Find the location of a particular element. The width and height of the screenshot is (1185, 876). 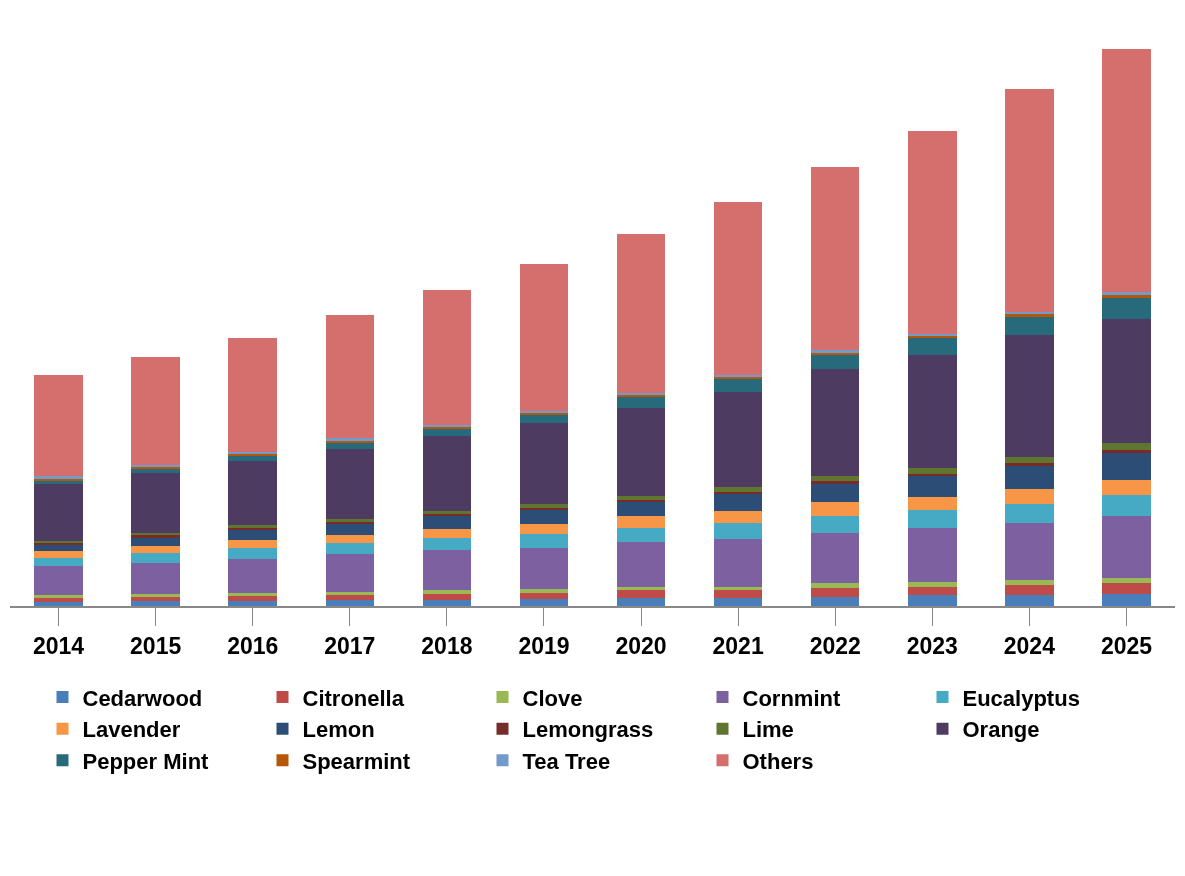

x-tick-label: 2016 is located at coordinates (253, 645).